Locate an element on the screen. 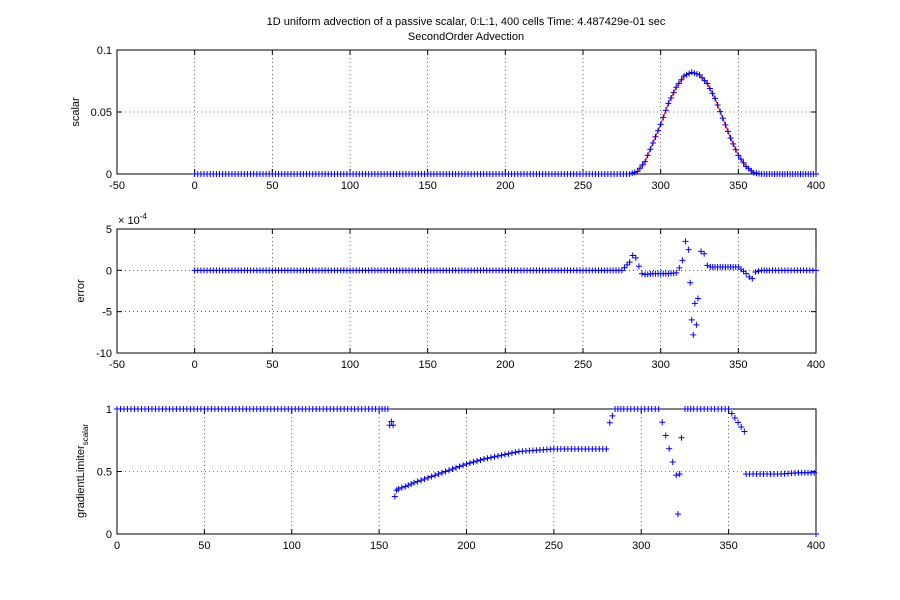 This screenshot has width=900, height=600. error-plot-multiplier-exponent: -4 is located at coordinates (144, 216).